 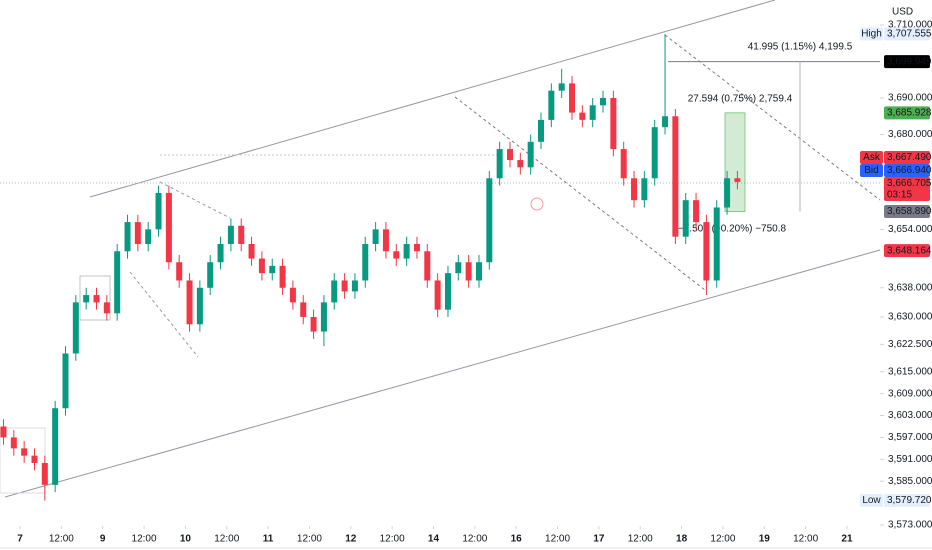 I want to click on price-label: 3,579.720, so click(x=909, y=500).